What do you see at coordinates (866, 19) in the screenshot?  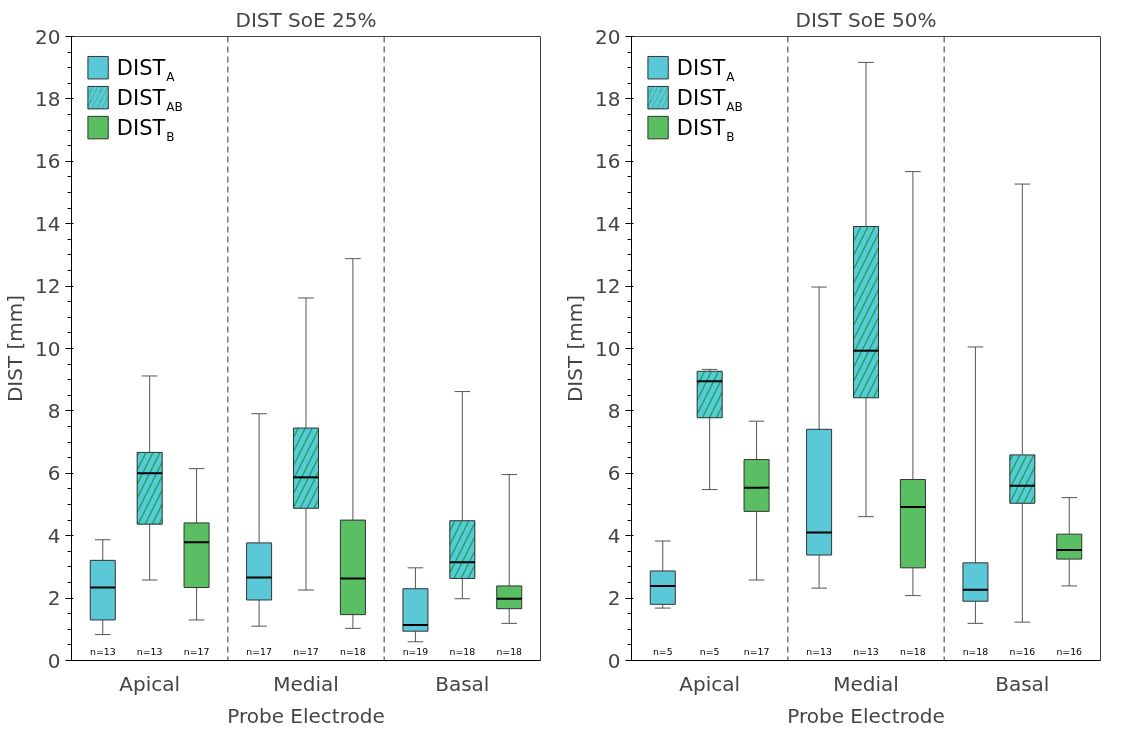 I see `chart-title: DIST SoE 50%` at bounding box center [866, 19].